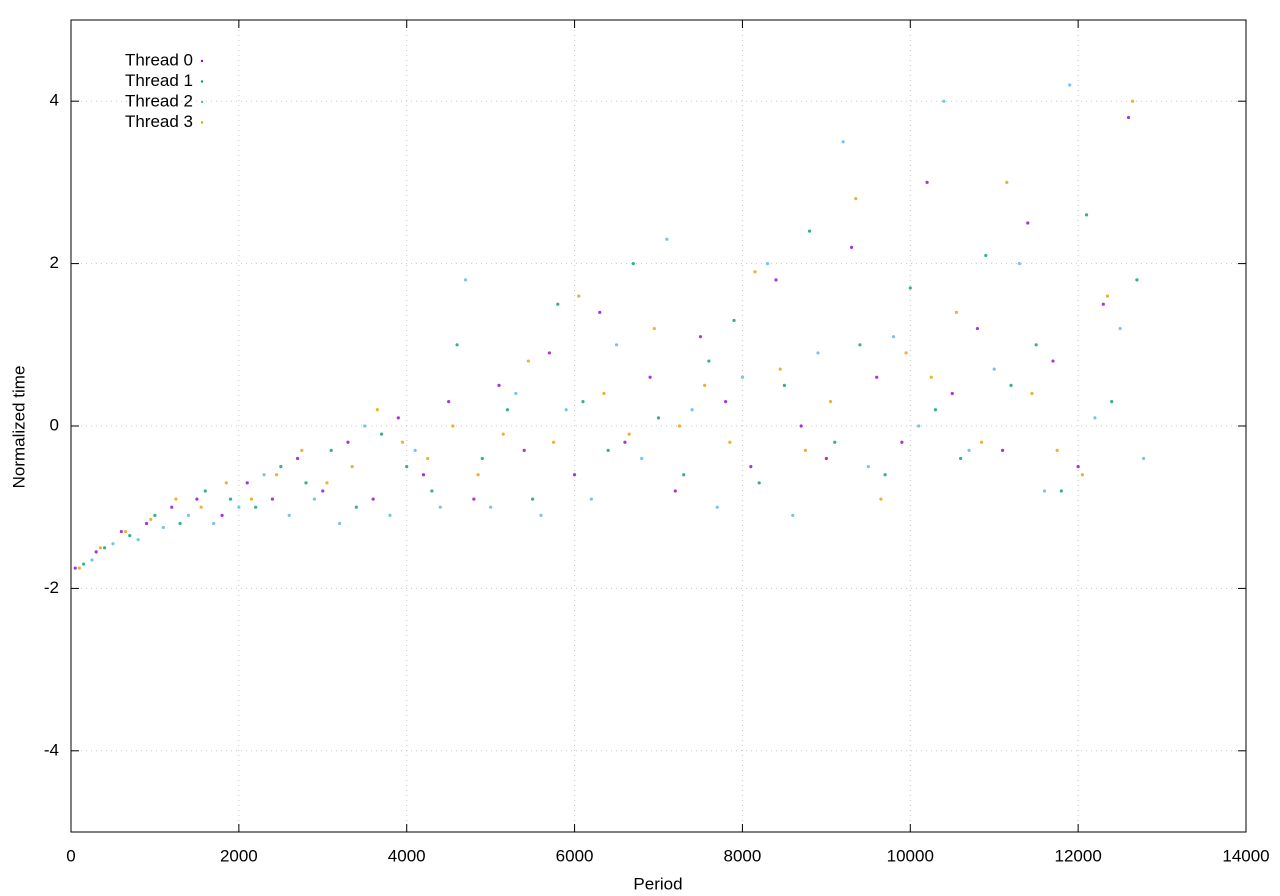  Describe the element at coordinates (657, 883) in the screenshot. I see `x-axis-label: Period` at that location.